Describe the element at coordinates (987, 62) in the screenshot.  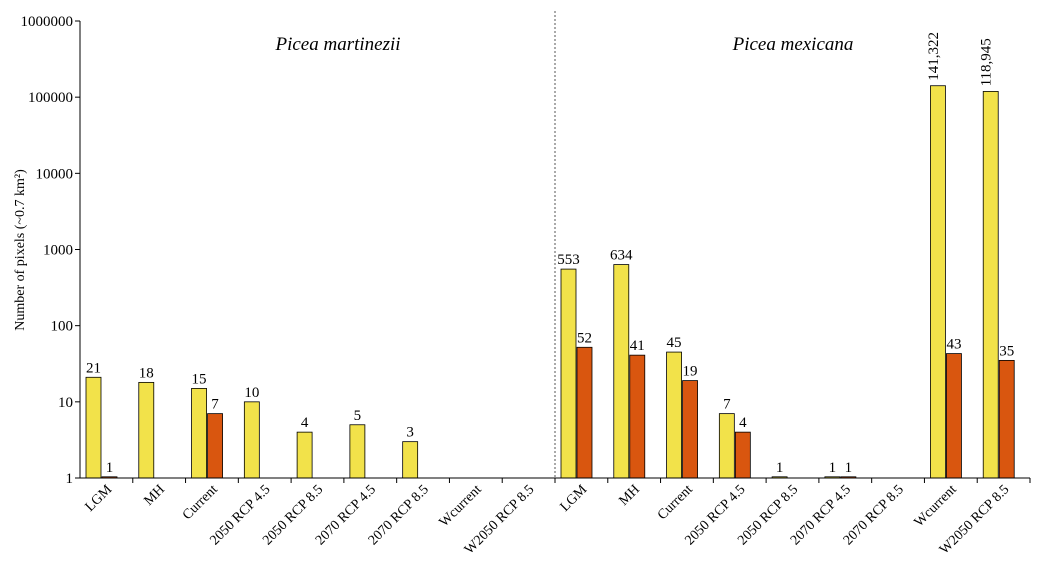
I see `bar-value-label: 118,945` at that location.